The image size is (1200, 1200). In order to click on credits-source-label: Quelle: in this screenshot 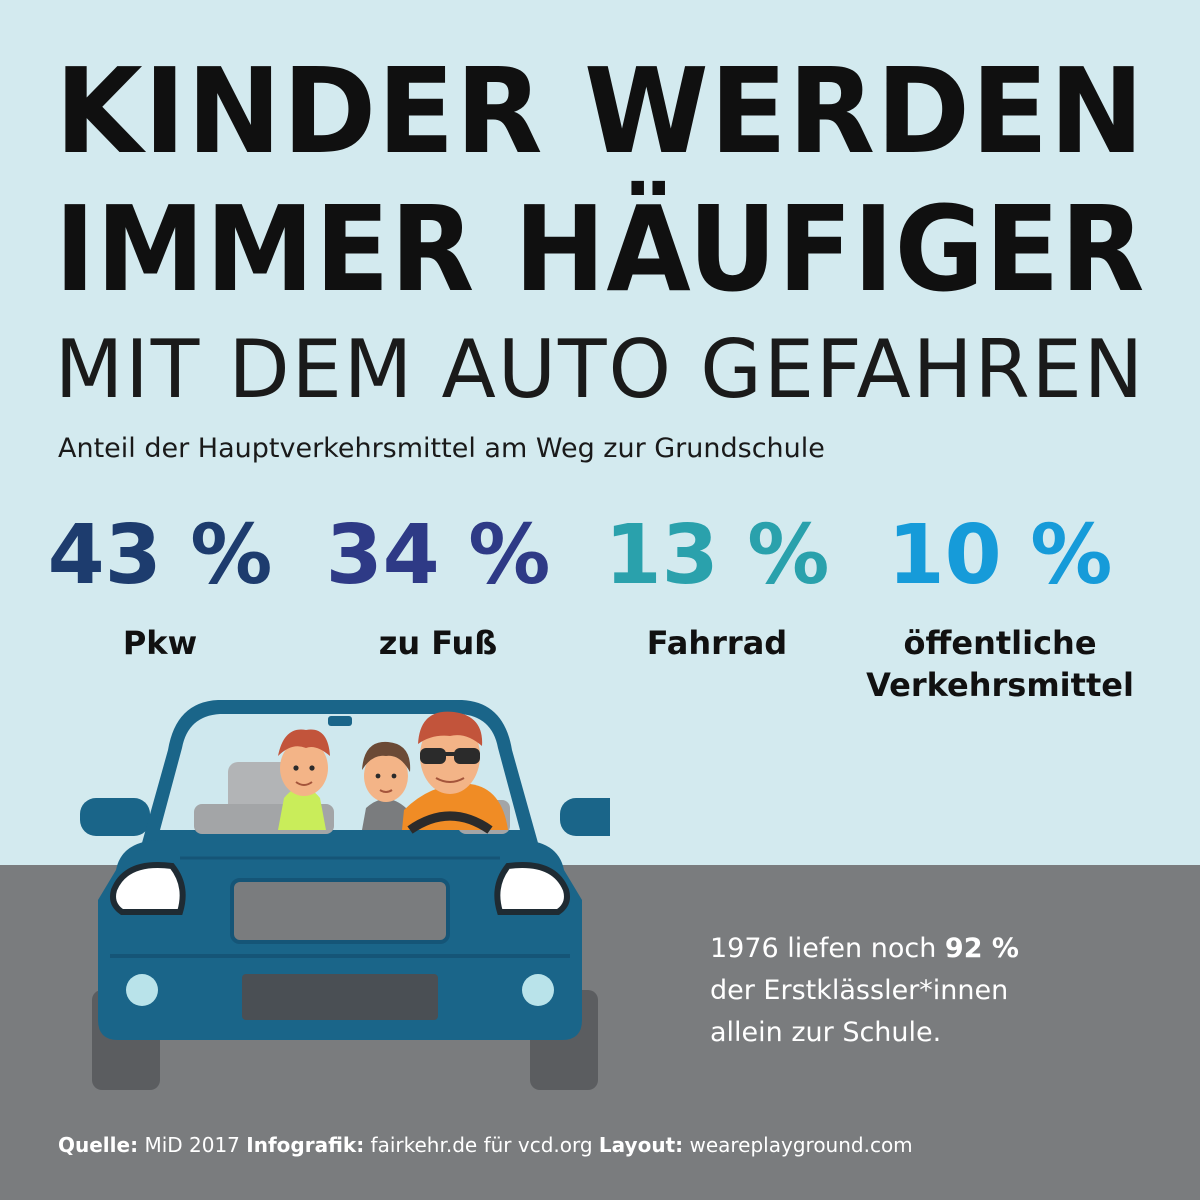, I will do `click(98, 1145)`.